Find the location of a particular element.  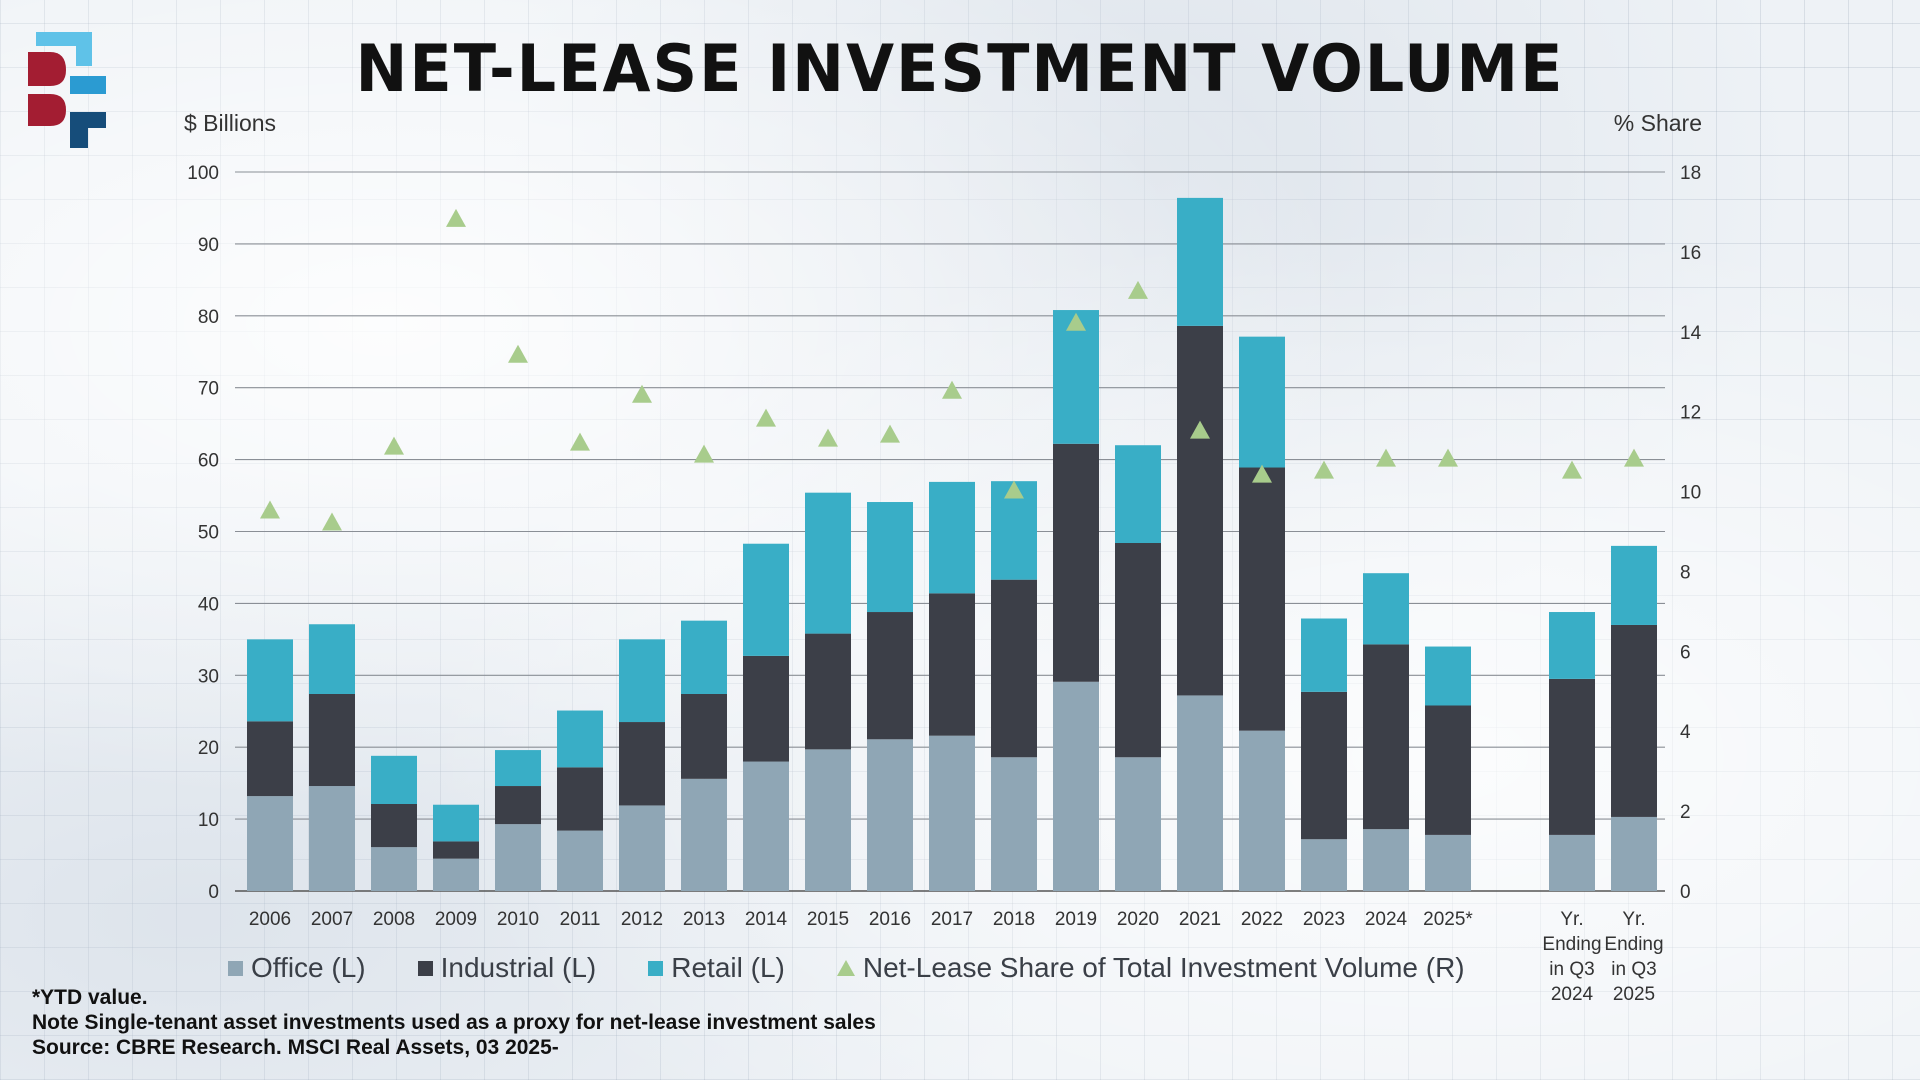

page-title: NET-LEASE INVESTMENT VOLUME is located at coordinates (960, 68).